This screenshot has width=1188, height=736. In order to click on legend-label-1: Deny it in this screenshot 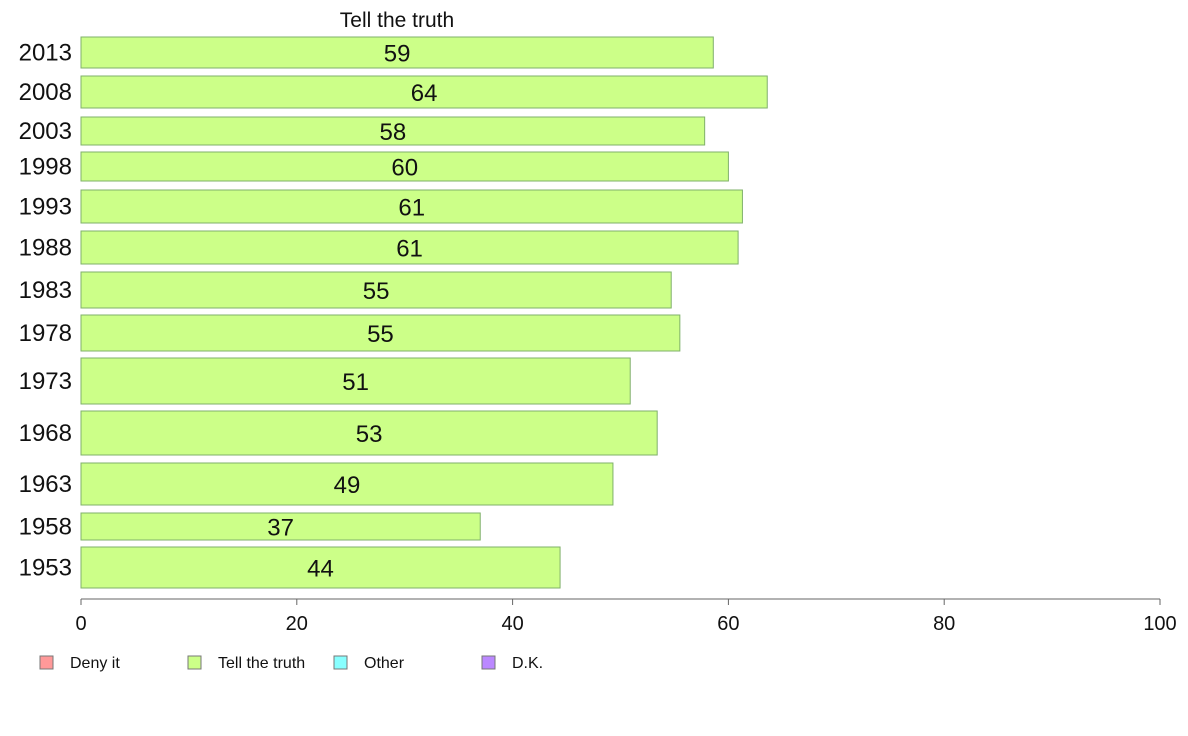, I will do `click(95, 663)`.